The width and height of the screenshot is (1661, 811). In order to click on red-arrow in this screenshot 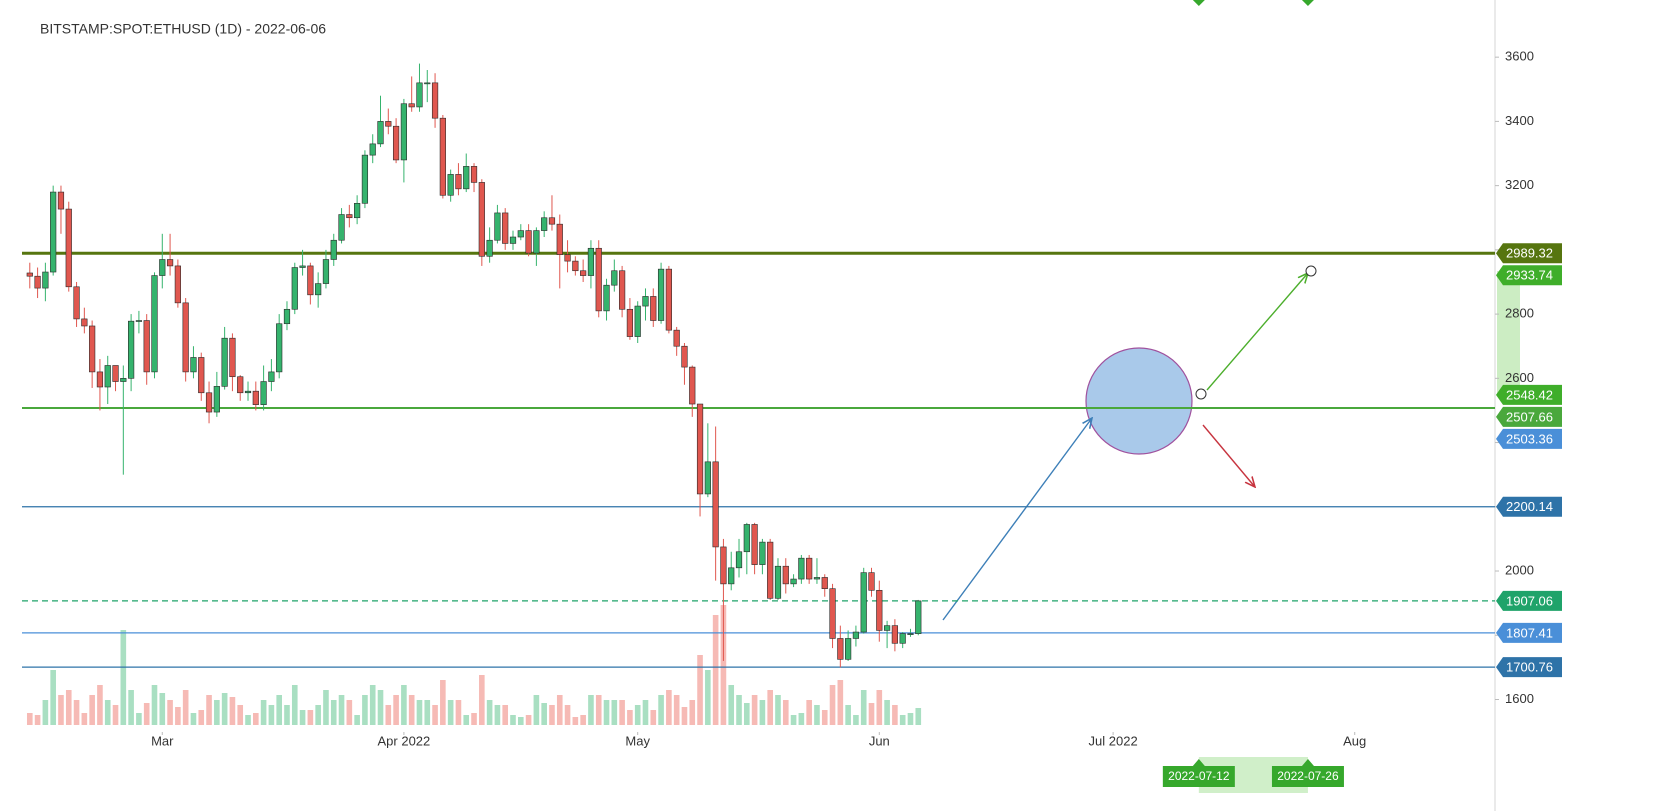, I will do `click(1228, 455)`.